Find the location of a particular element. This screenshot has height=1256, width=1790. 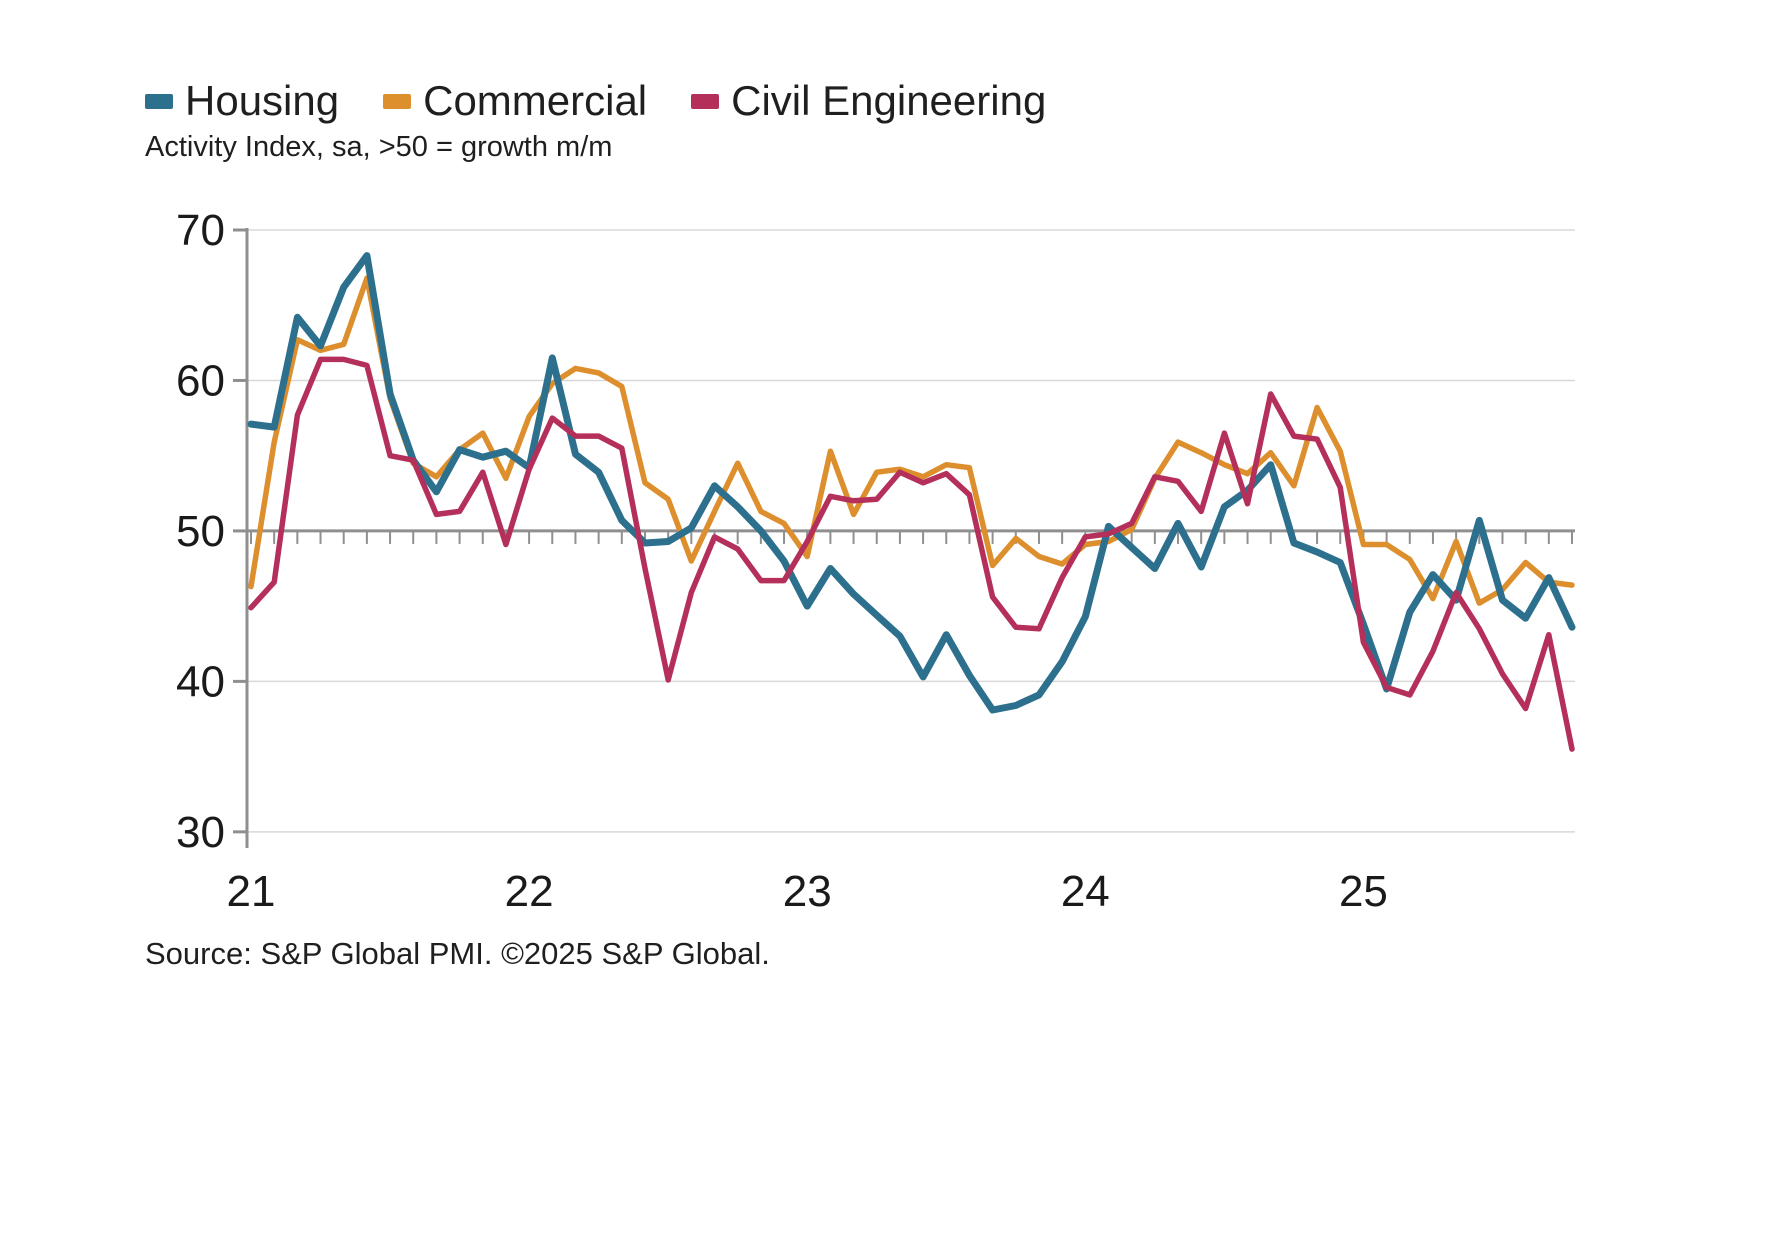

x-tick-label: 22 is located at coordinates (529, 891).